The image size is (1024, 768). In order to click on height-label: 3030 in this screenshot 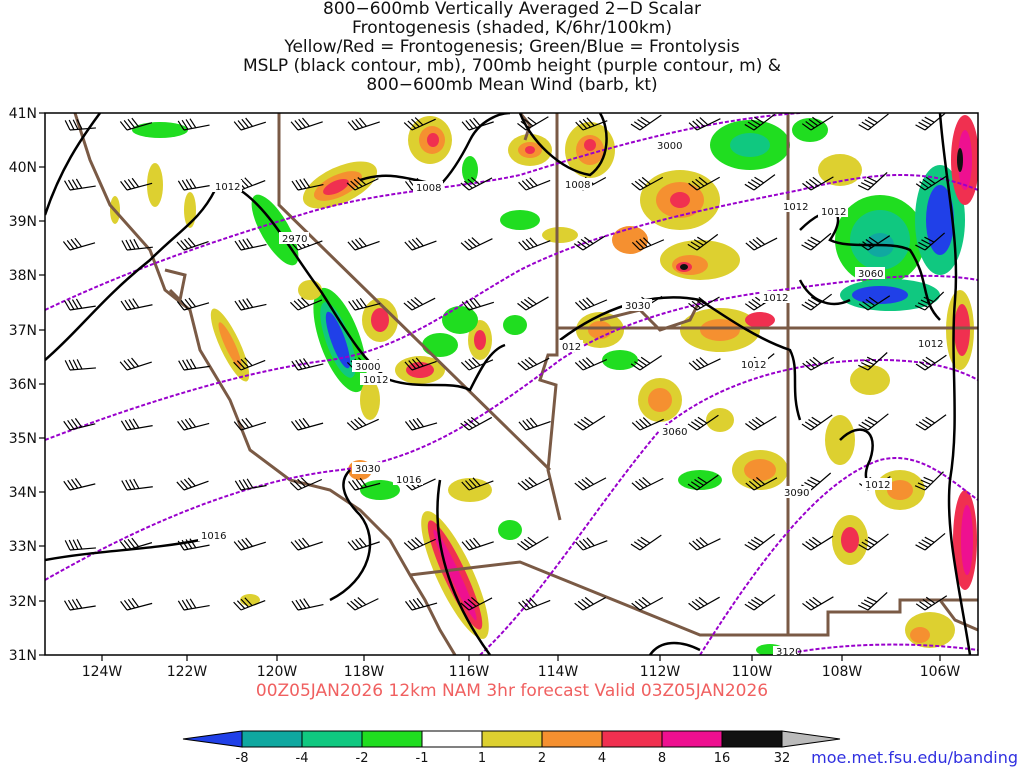, I will do `click(637, 306)`.